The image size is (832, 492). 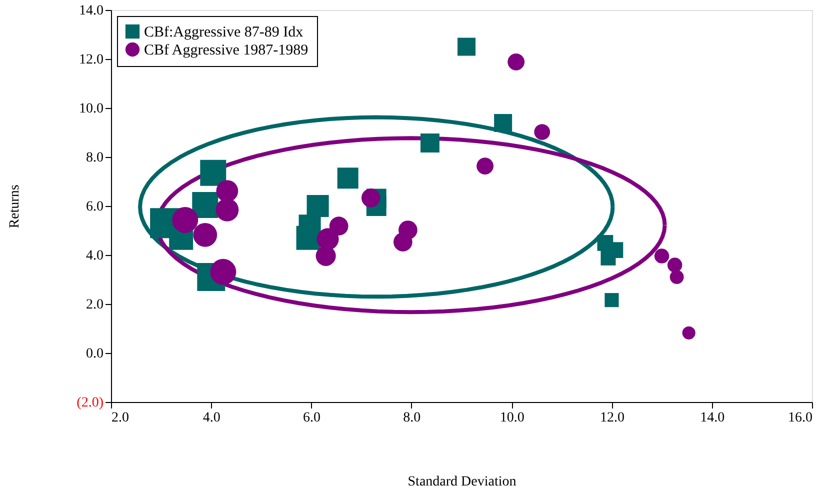 I want to click on y-axis-title: Returns, so click(x=15, y=206).